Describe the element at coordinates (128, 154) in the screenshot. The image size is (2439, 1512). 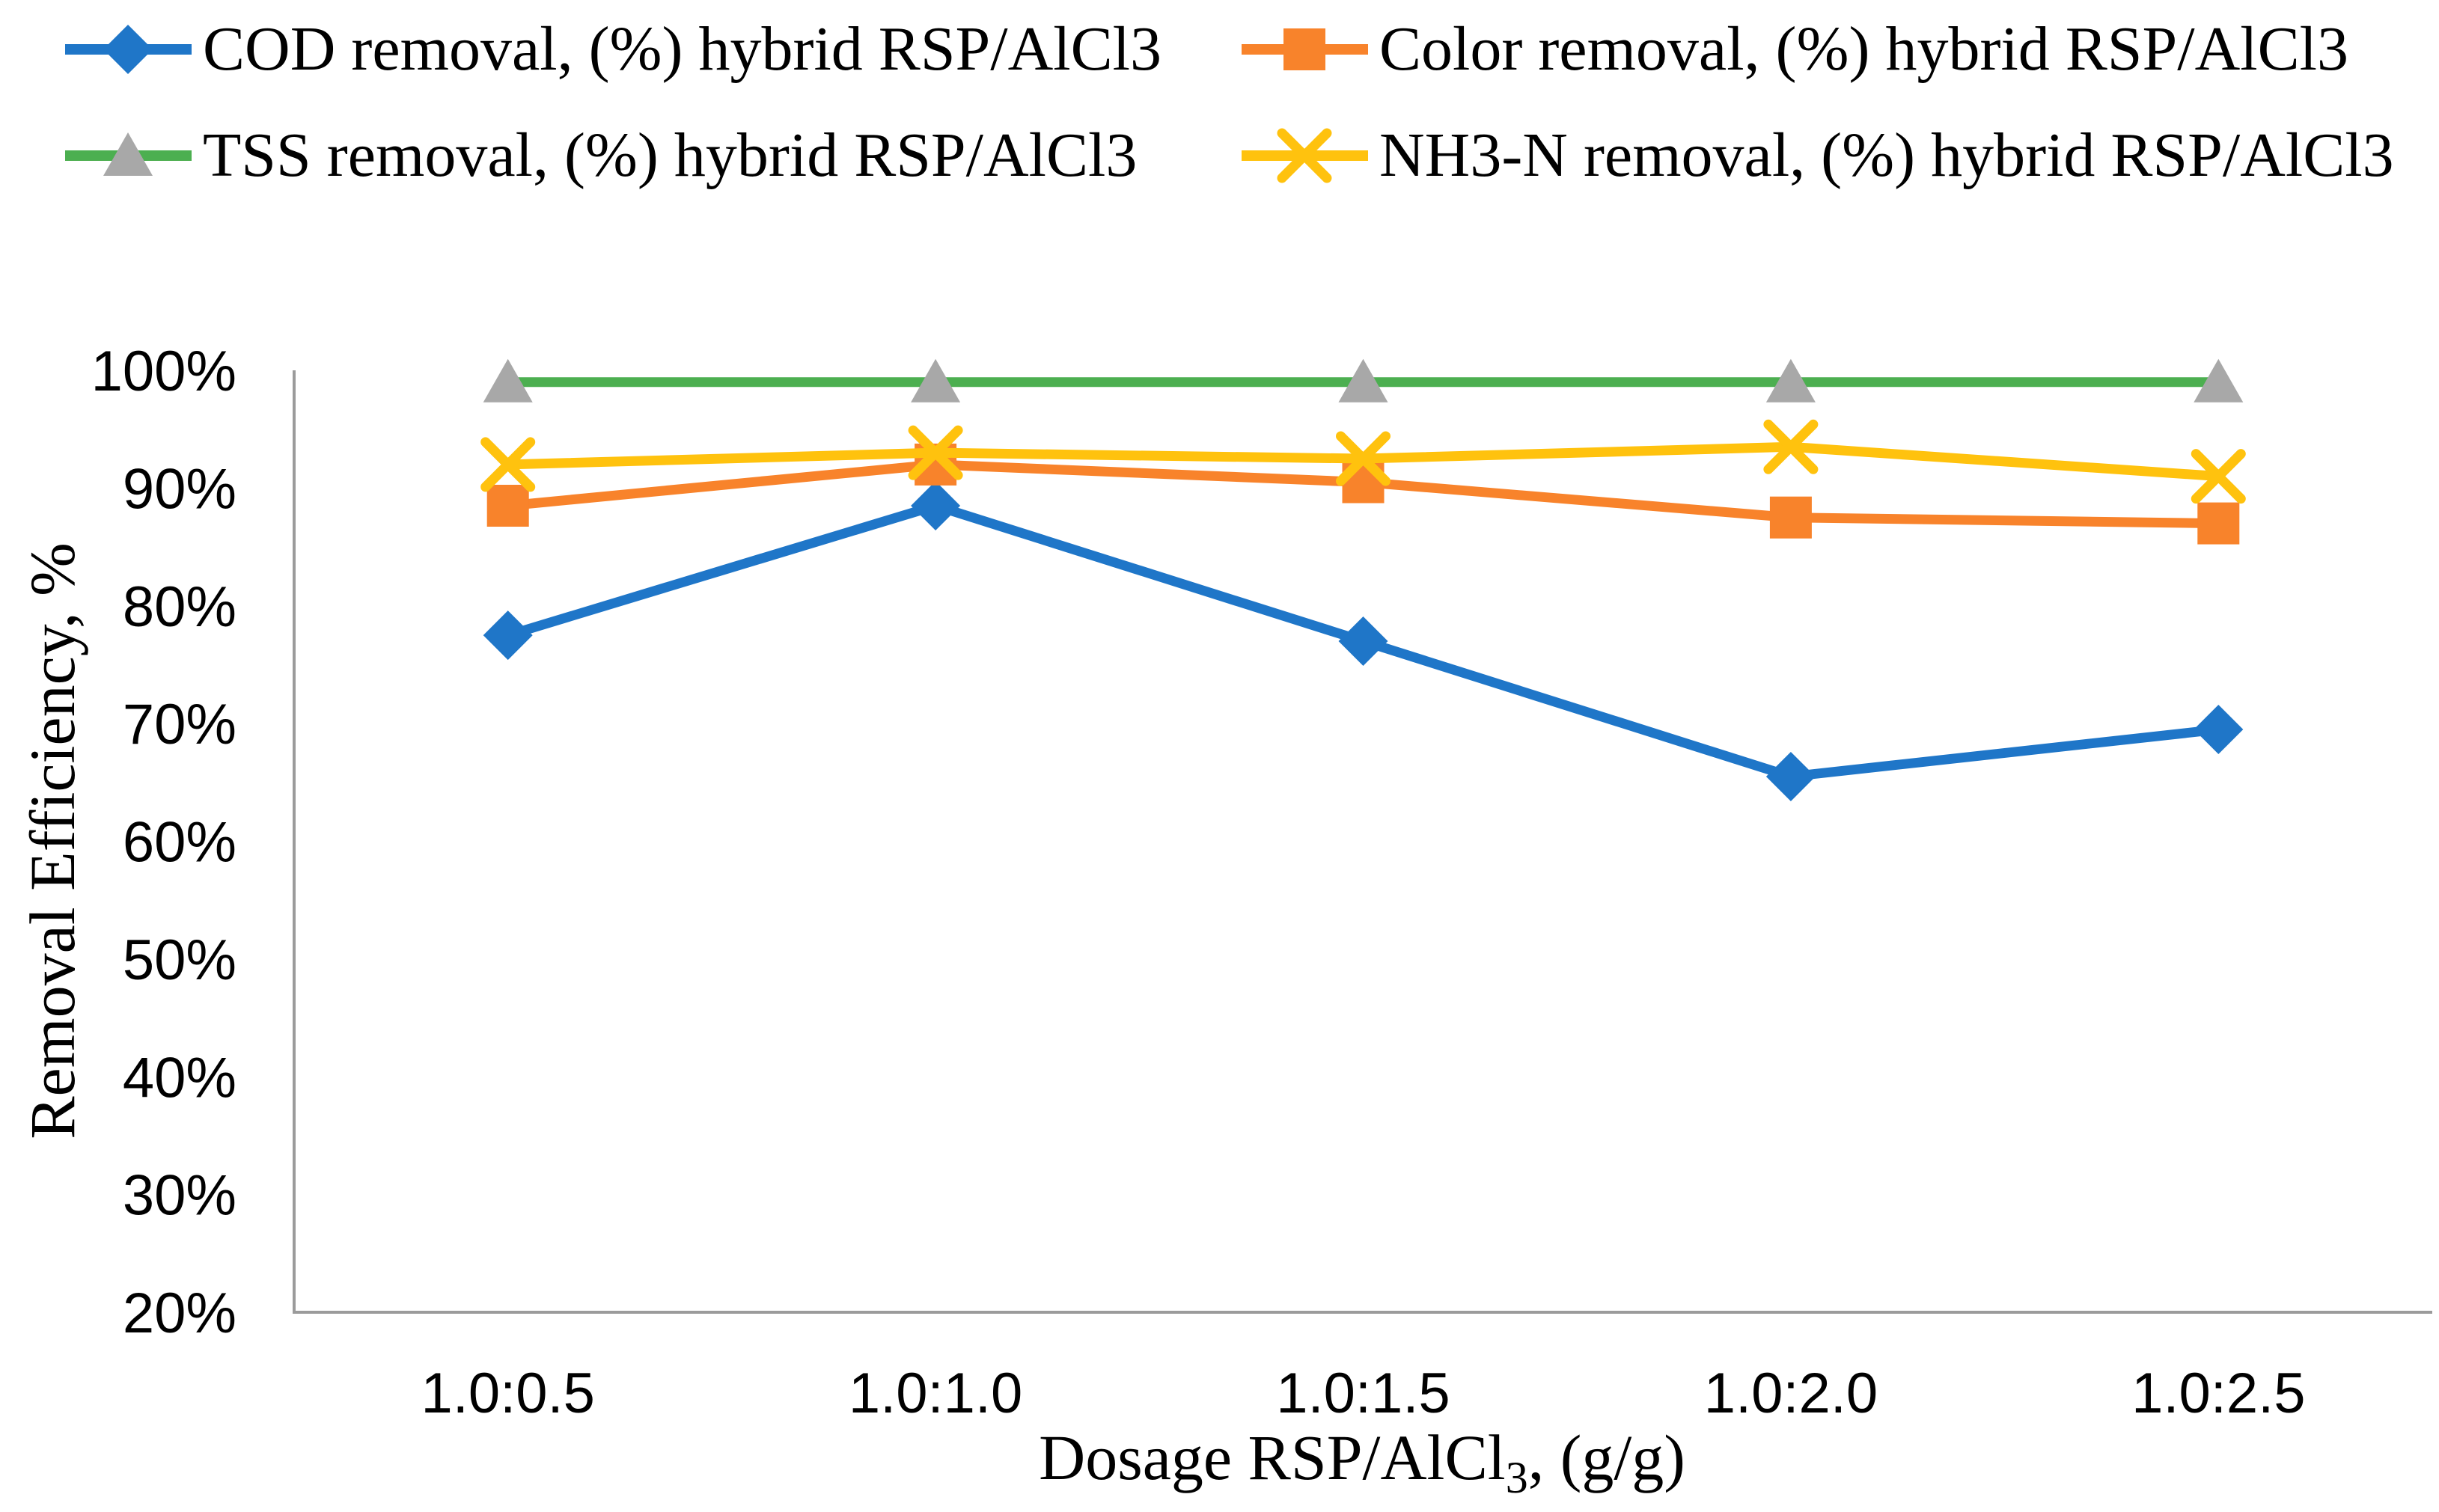
I see `tss-series-triangle-icon` at that location.